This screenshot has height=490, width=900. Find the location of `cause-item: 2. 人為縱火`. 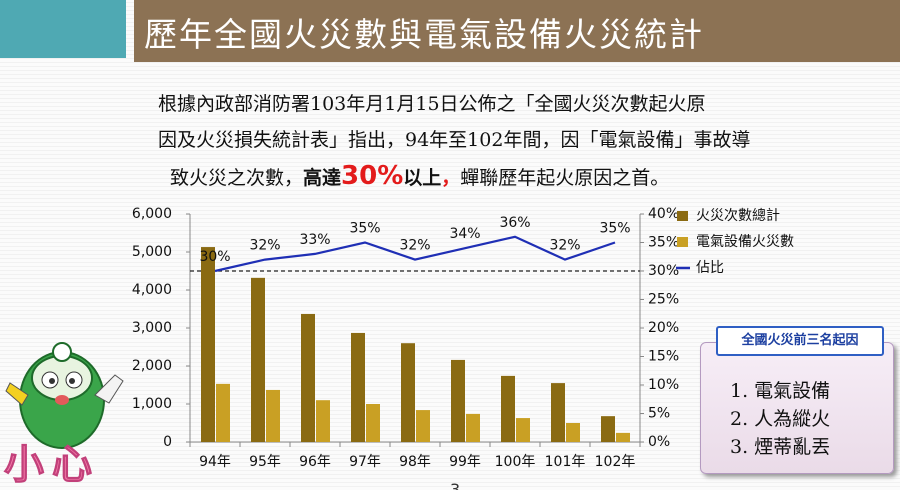

cause-item: 2. 人為縱火 is located at coordinates (780, 419).